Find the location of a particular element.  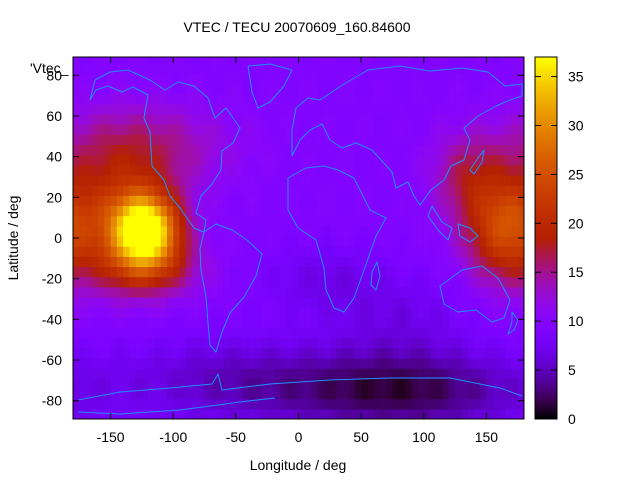

y-tick-label: 40 is located at coordinates (54, 157).